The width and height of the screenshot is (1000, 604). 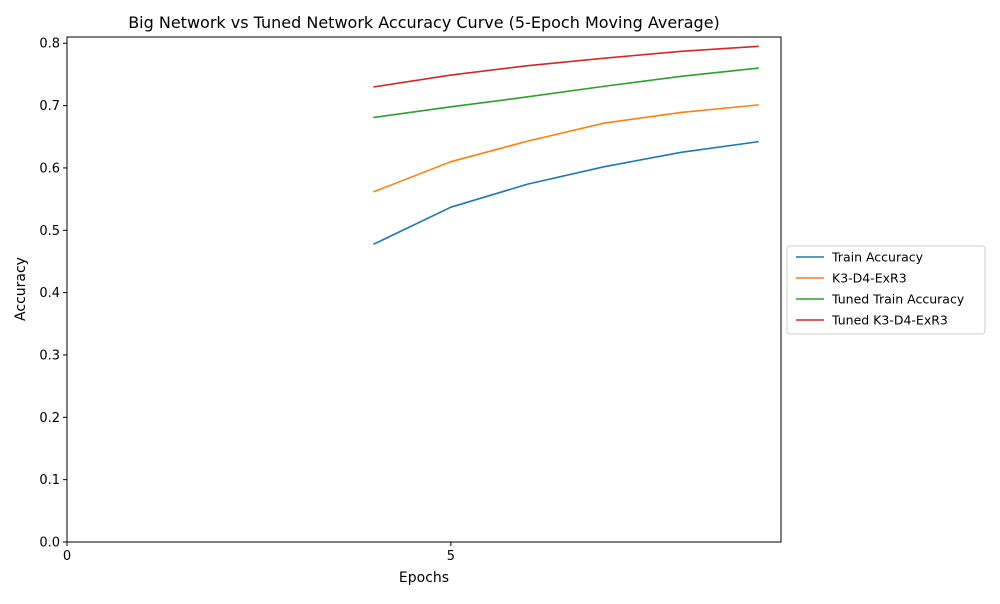 What do you see at coordinates (49, 355) in the screenshot?
I see `y-tick-label: 0.3` at bounding box center [49, 355].